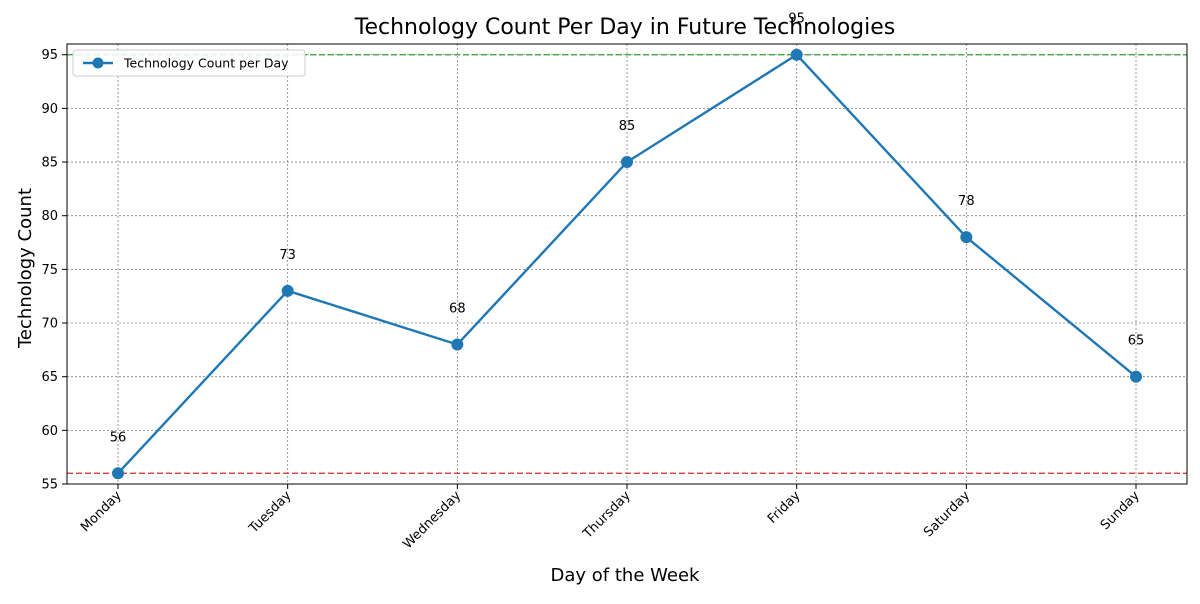 The height and width of the screenshot is (604, 1200). I want to click on data-label: 85, so click(627, 126).